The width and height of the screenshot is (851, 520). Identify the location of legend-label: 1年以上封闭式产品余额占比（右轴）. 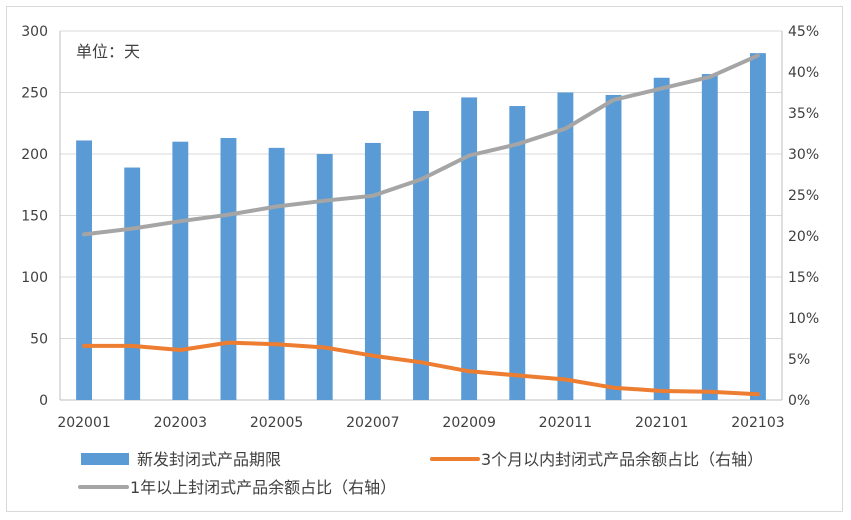
(263, 487).